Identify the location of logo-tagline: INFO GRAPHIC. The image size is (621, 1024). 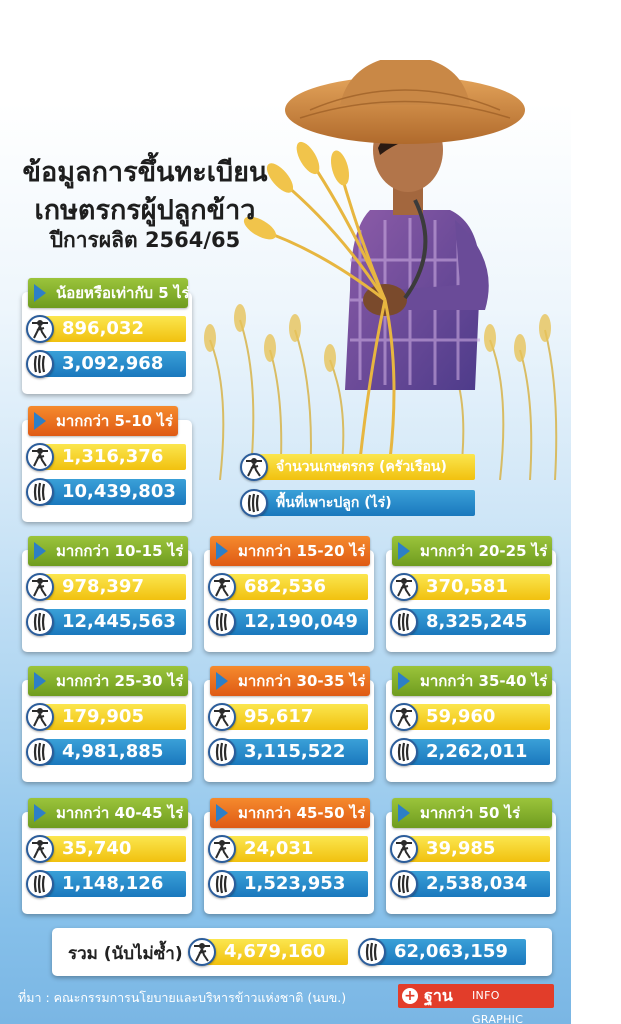
(498, 1006).